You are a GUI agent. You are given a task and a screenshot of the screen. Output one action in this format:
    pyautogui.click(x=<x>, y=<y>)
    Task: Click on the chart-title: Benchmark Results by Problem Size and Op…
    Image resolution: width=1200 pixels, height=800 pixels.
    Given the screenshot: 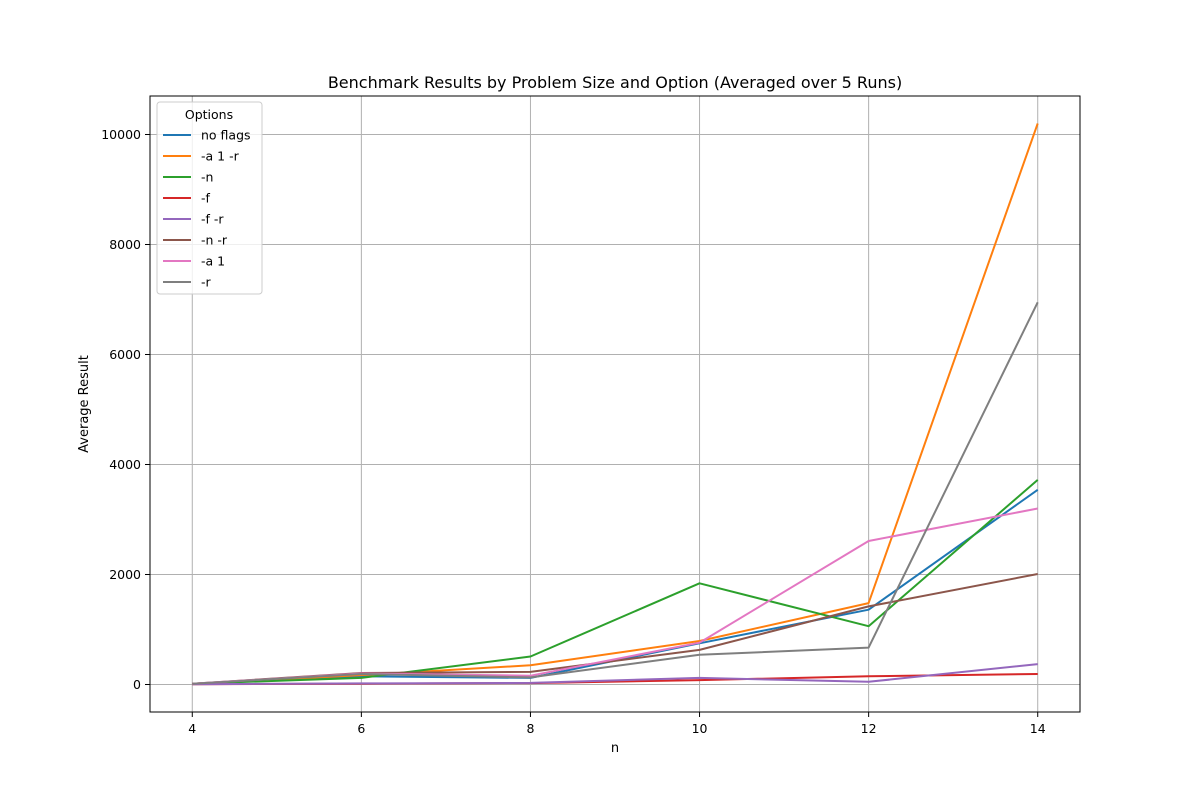 What is the action you would take?
    pyautogui.click(x=615, y=82)
    